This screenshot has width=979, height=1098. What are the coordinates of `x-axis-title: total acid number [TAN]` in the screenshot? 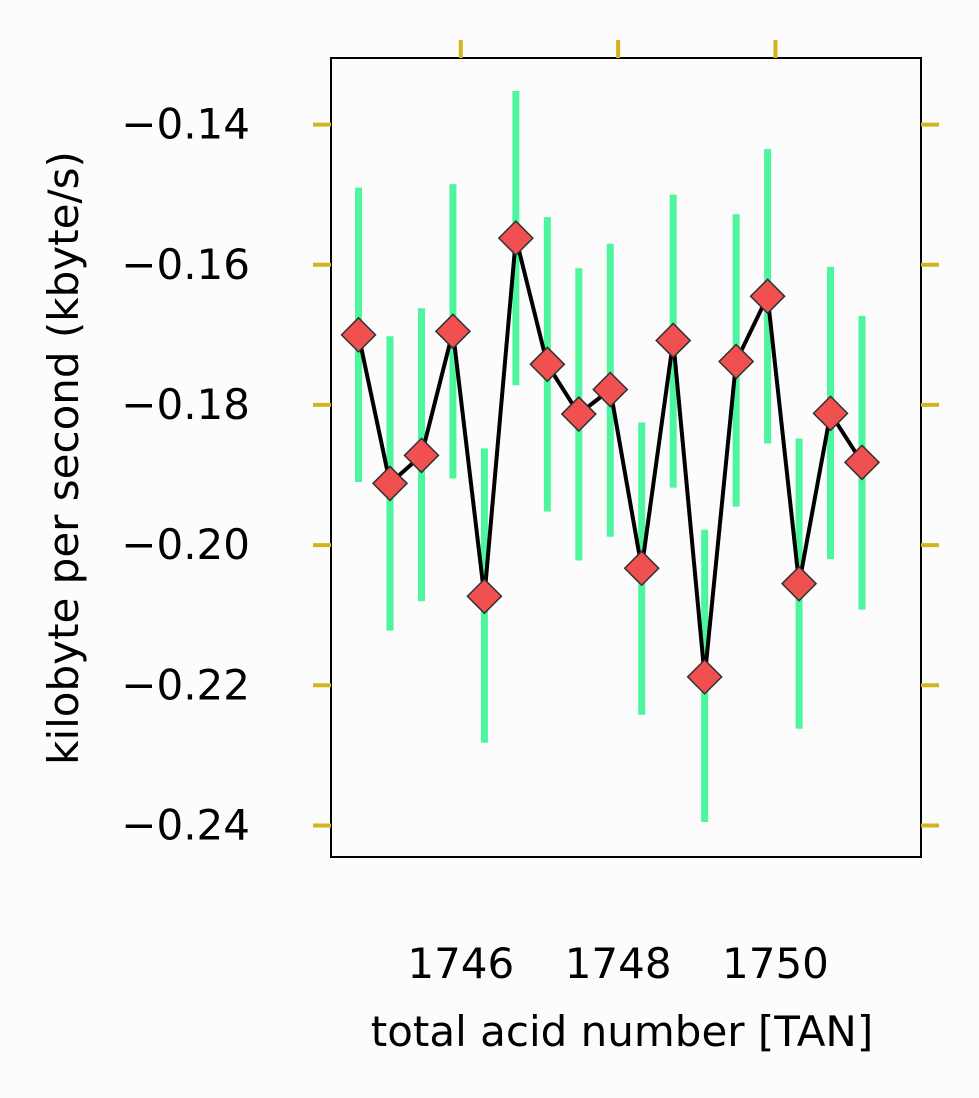 It's located at (622, 1031).